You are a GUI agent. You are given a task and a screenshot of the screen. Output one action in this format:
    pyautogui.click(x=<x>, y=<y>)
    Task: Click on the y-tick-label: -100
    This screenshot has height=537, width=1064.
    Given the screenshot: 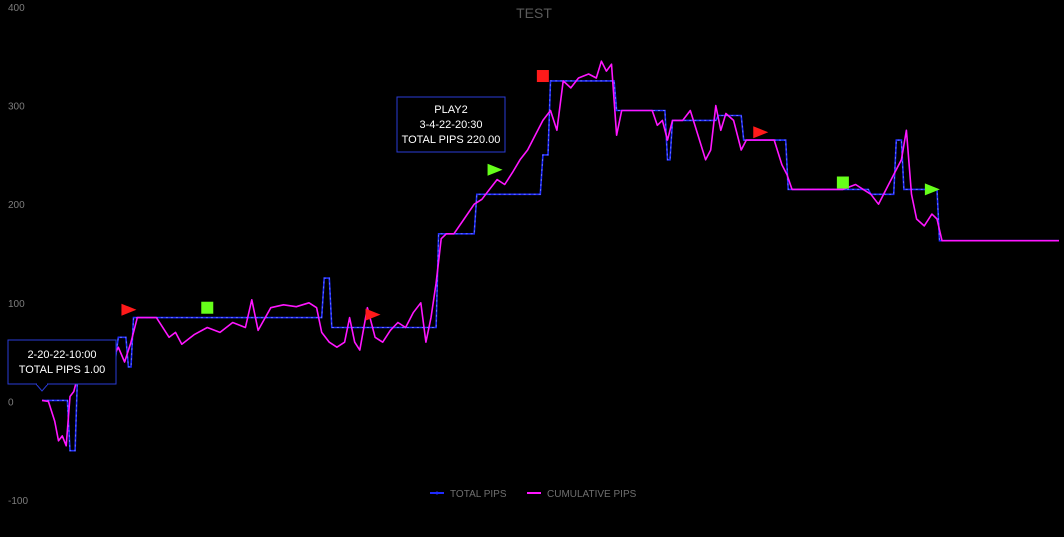 What is the action you would take?
    pyautogui.click(x=18, y=501)
    